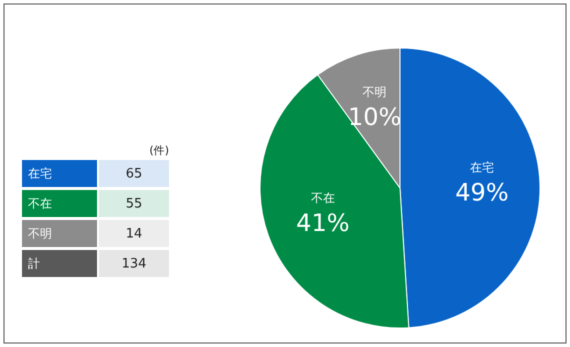  Describe the element at coordinates (40, 203) in the screenshot. I see `category-label: 不在` at that location.